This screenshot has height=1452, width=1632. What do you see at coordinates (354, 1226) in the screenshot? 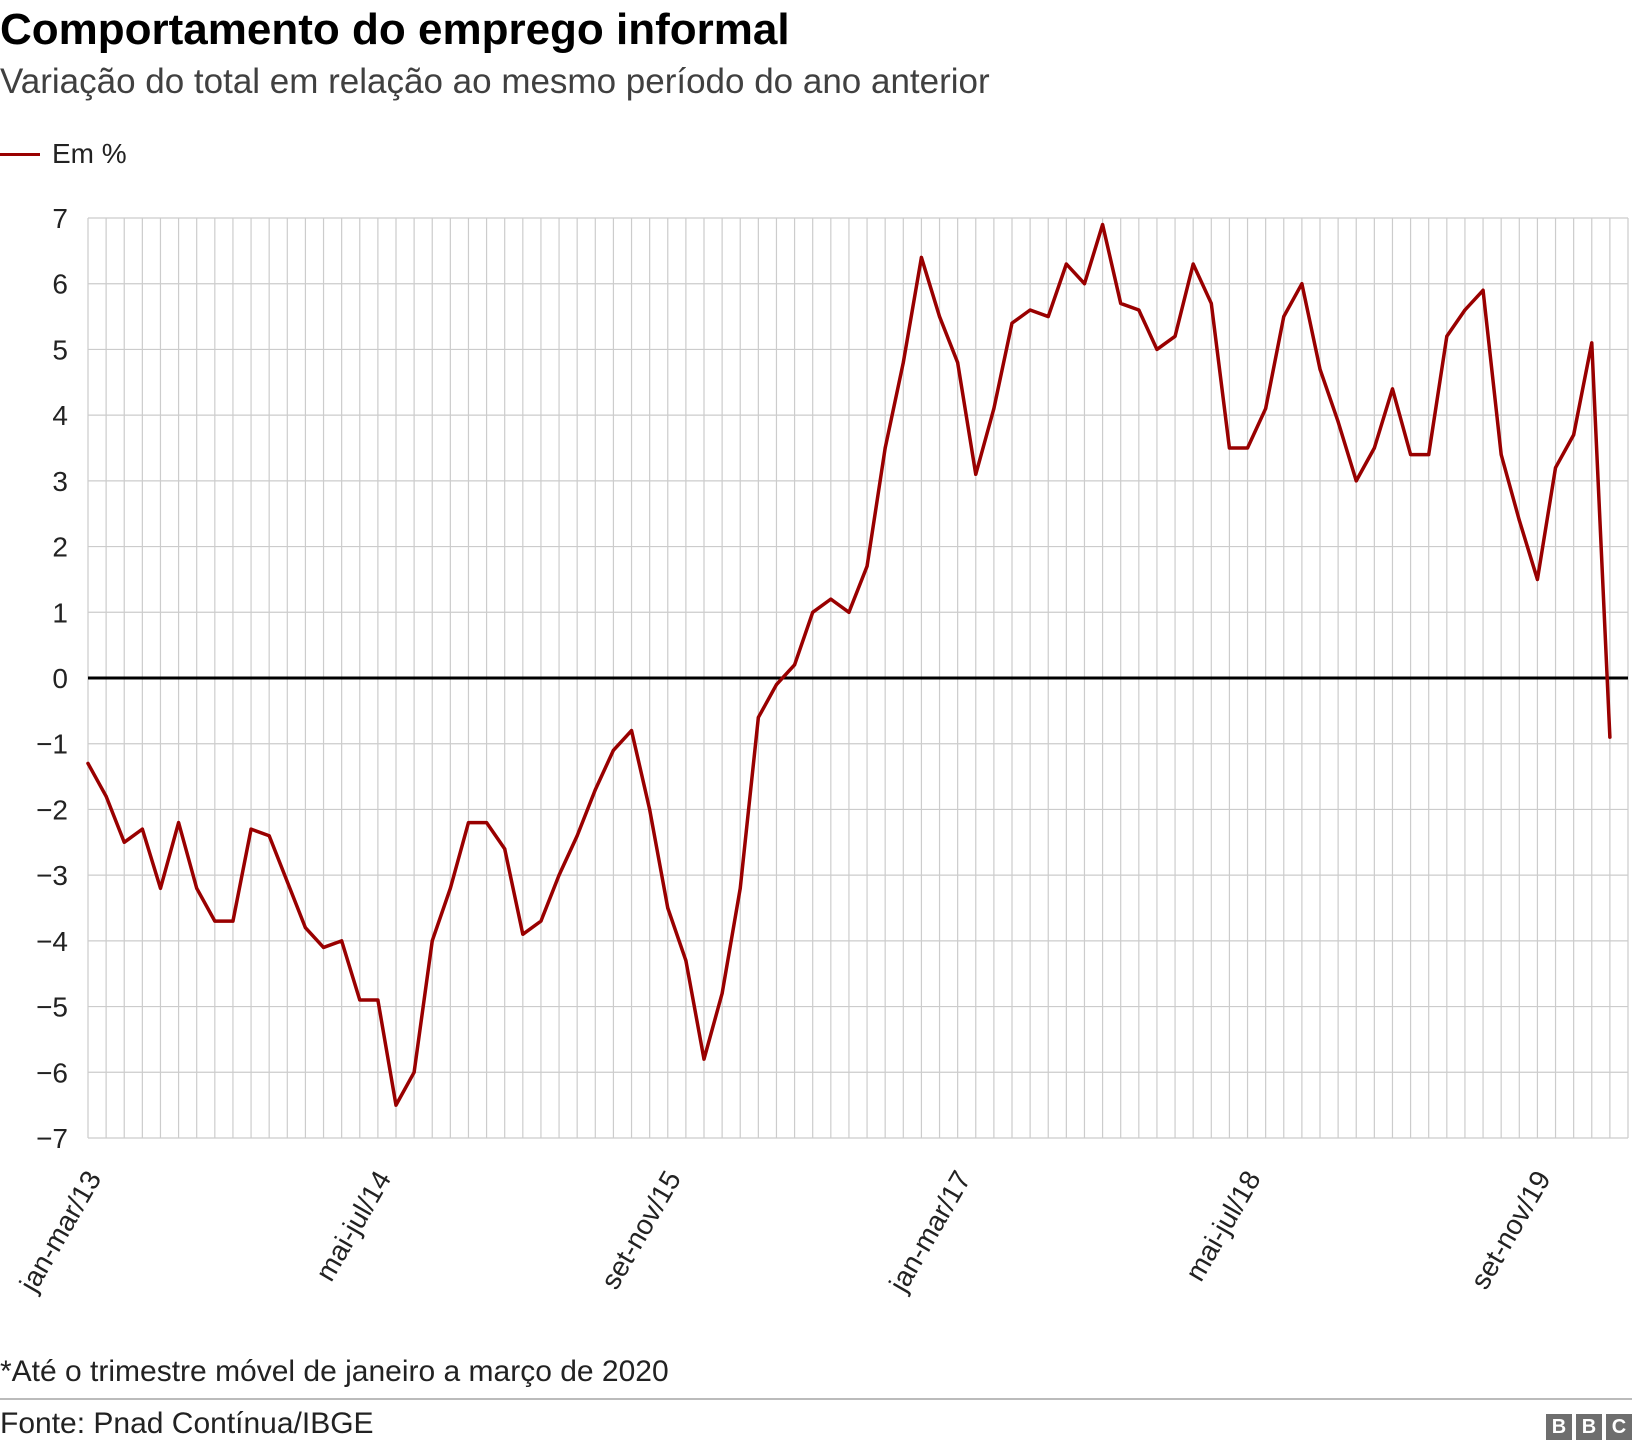
I see `x-tick-label: mai-jul/14` at bounding box center [354, 1226].